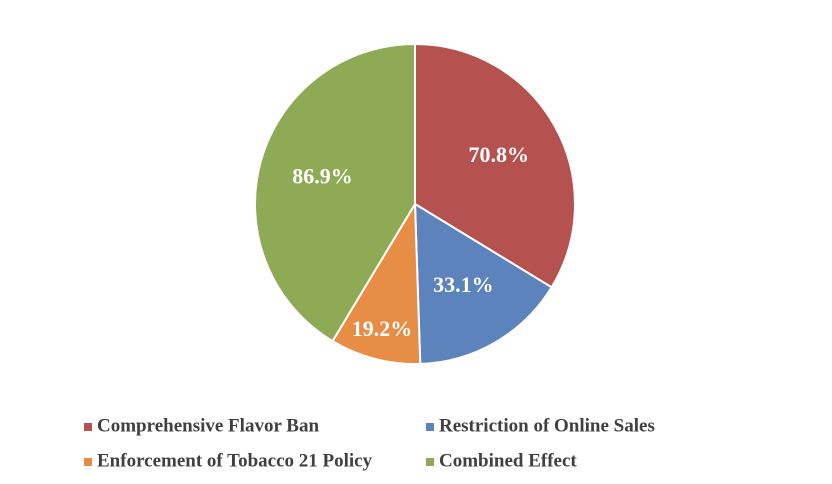  I want to click on legend-label: Enforcement of Tobacco 21 Policy, so click(235, 460).